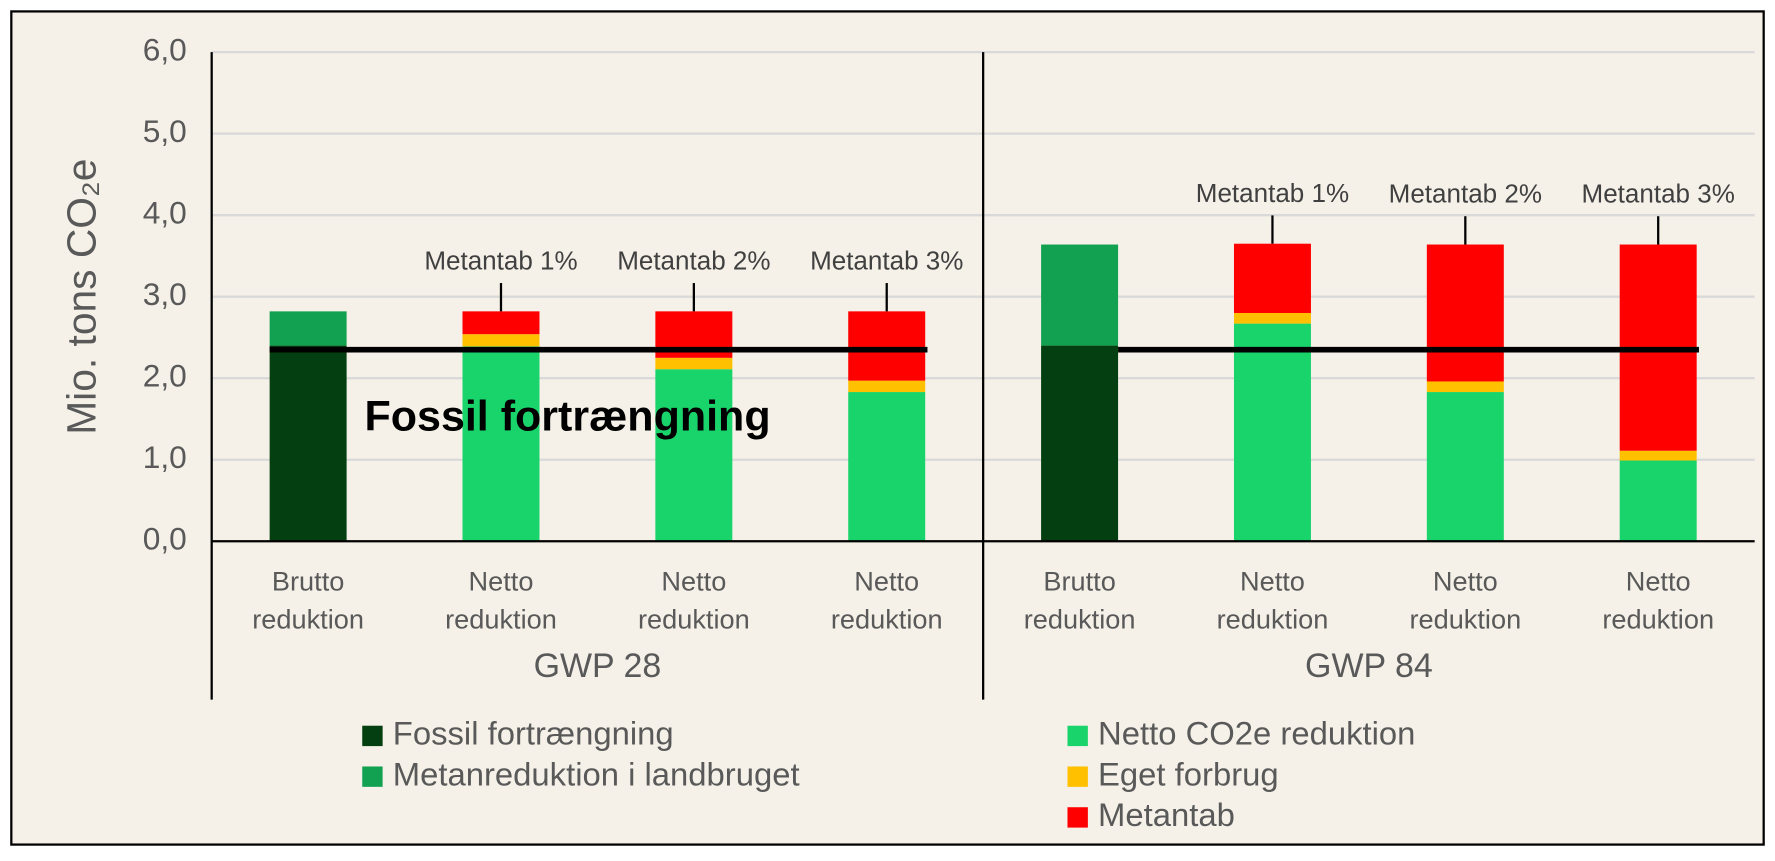 Image resolution: width=1775 pixels, height=861 pixels. What do you see at coordinates (165, 457) in the screenshot?
I see `y-tick-label: 1,0` at bounding box center [165, 457].